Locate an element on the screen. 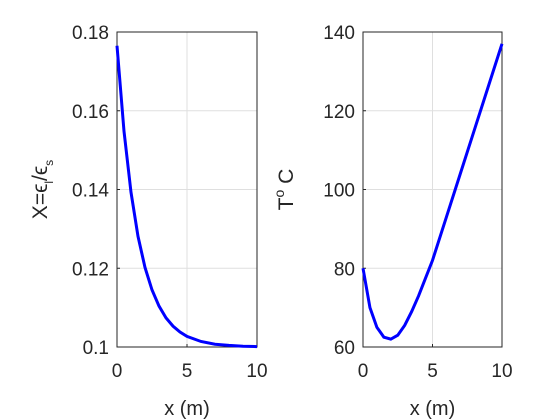 This screenshot has width=560, height=420. y-tick-label: 140 is located at coordinates (339, 33).